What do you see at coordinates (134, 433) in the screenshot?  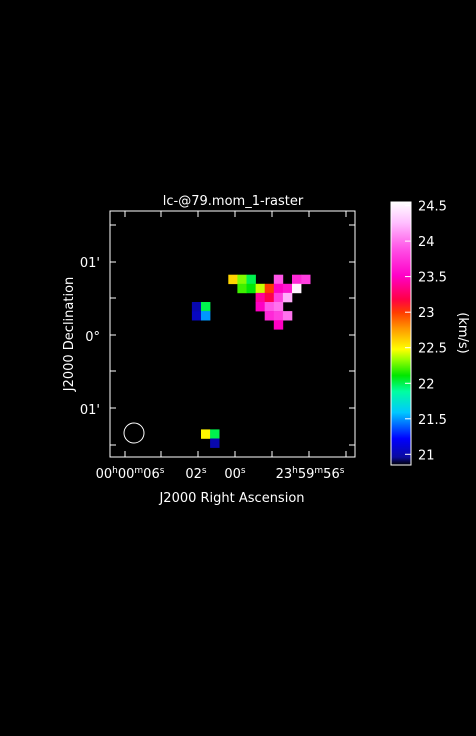 I see `beam-ellipse` at bounding box center [134, 433].